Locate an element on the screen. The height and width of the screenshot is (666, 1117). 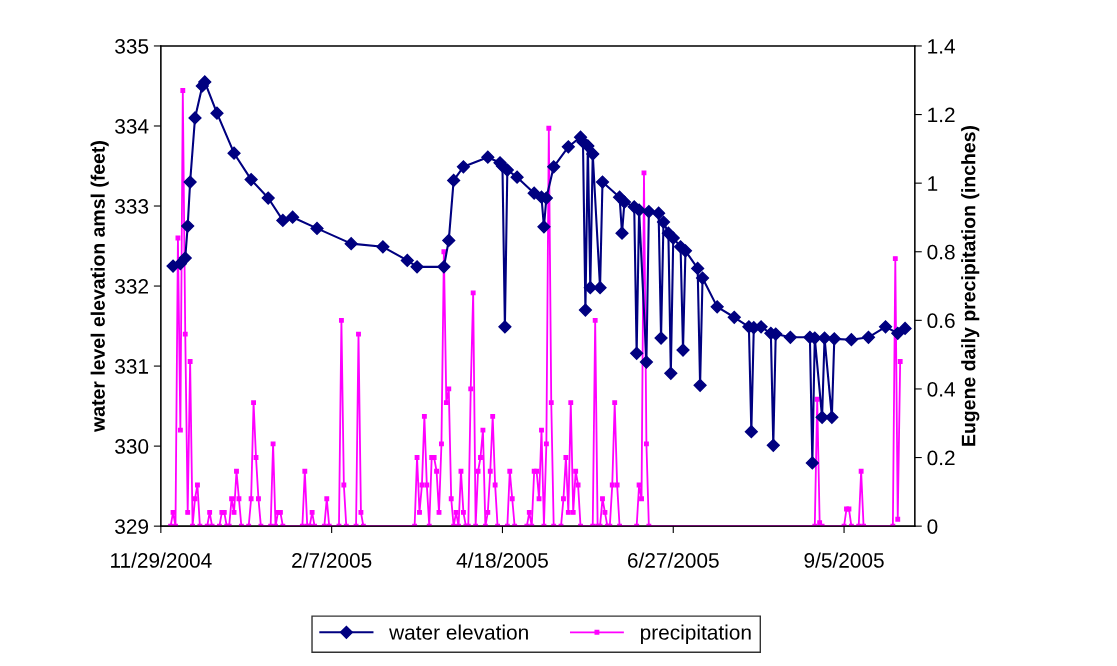
y-tick-label: 332 is located at coordinates (131, 286).